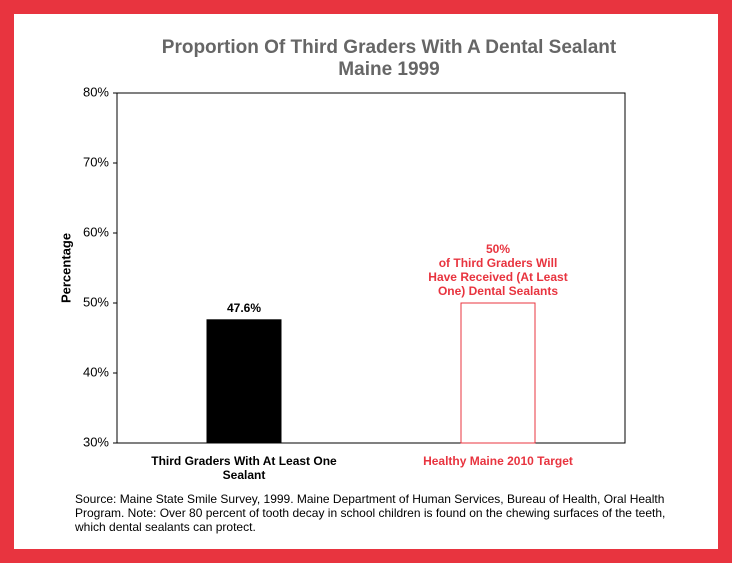  I want to click on y-tick-label: 70%, so click(96, 161).